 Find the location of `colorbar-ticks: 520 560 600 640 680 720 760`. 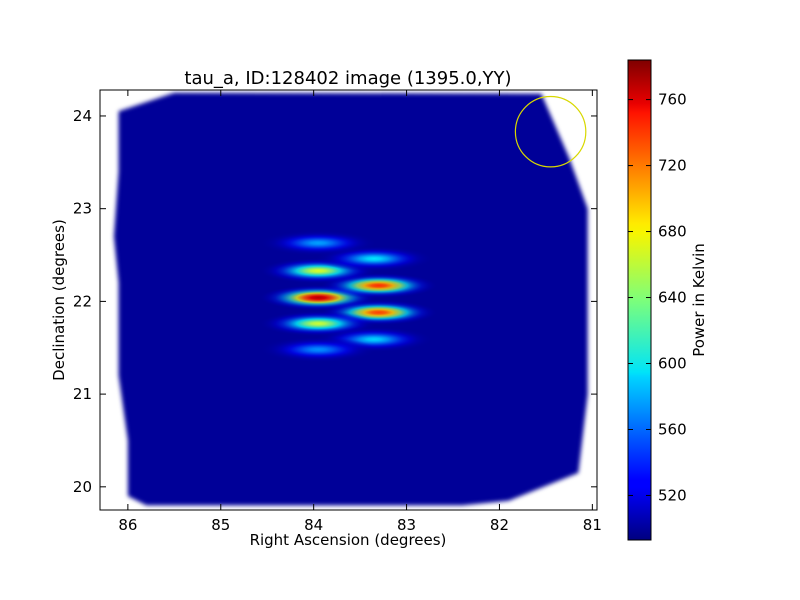

colorbar-ticks: 520 560 600 640 680 720 760 is located at coordinates (657, 297).